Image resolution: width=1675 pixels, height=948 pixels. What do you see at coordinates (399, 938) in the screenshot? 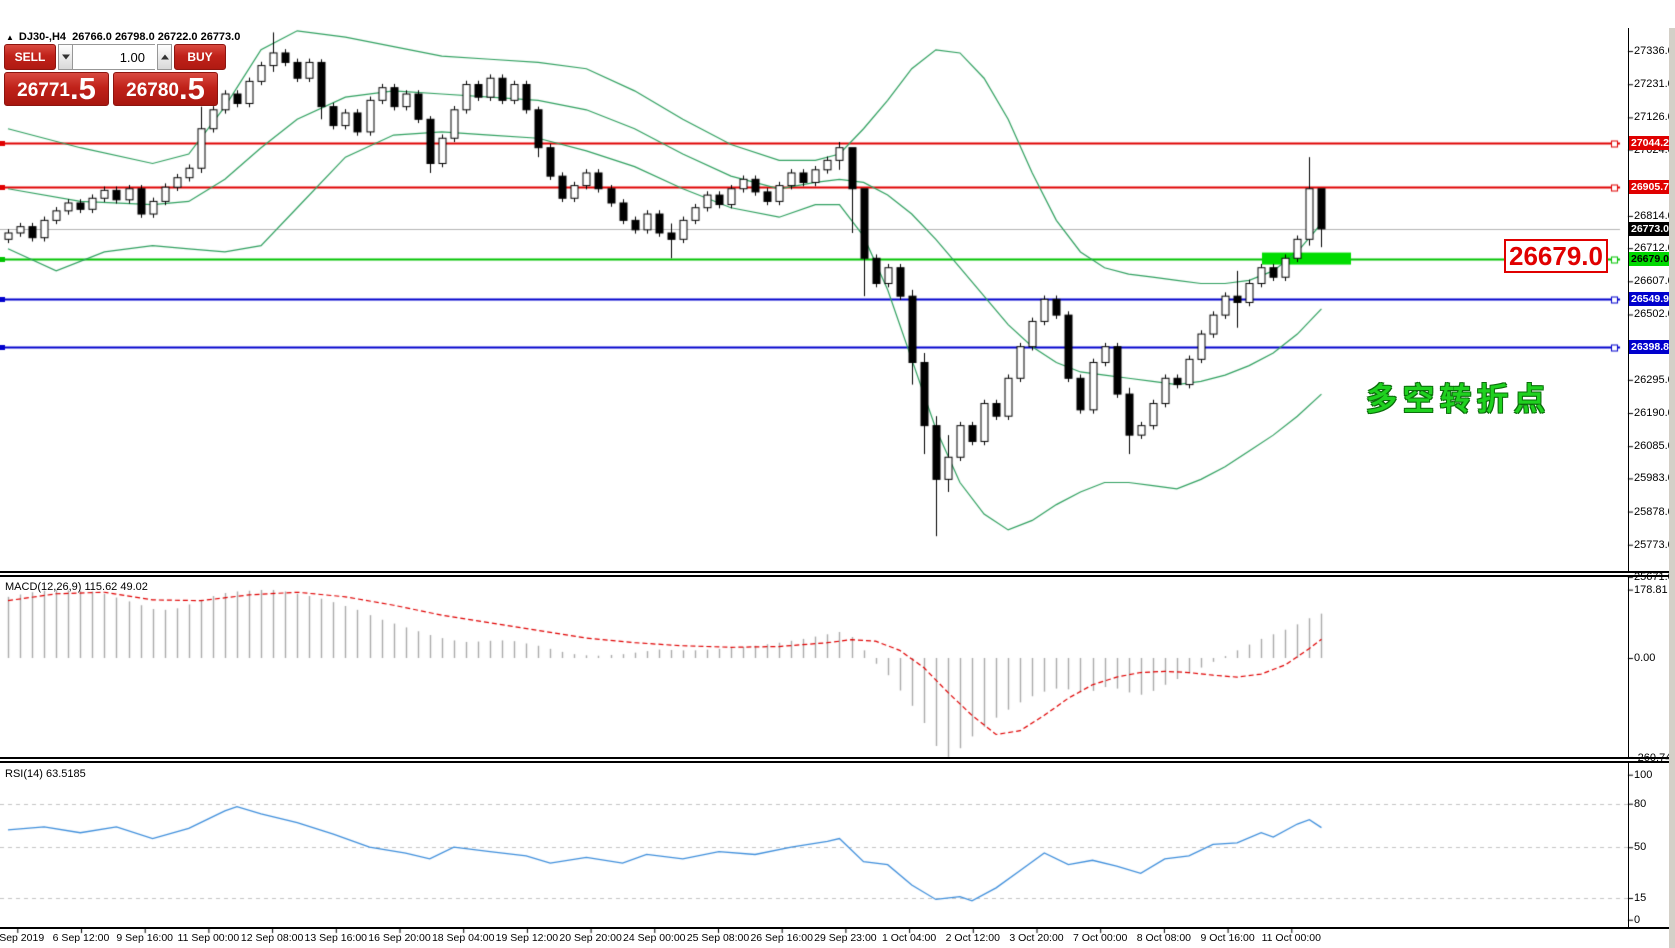
I see `time-axis-label: 16 Sep 20:00` at bounding box center [399, 938].